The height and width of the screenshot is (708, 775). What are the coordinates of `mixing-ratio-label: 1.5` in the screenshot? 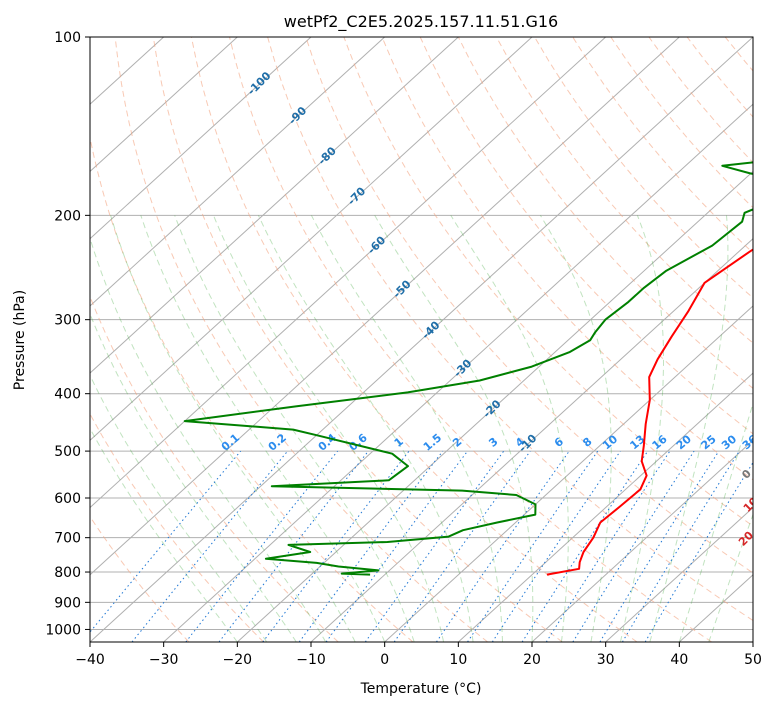 It's located at (432, 442).